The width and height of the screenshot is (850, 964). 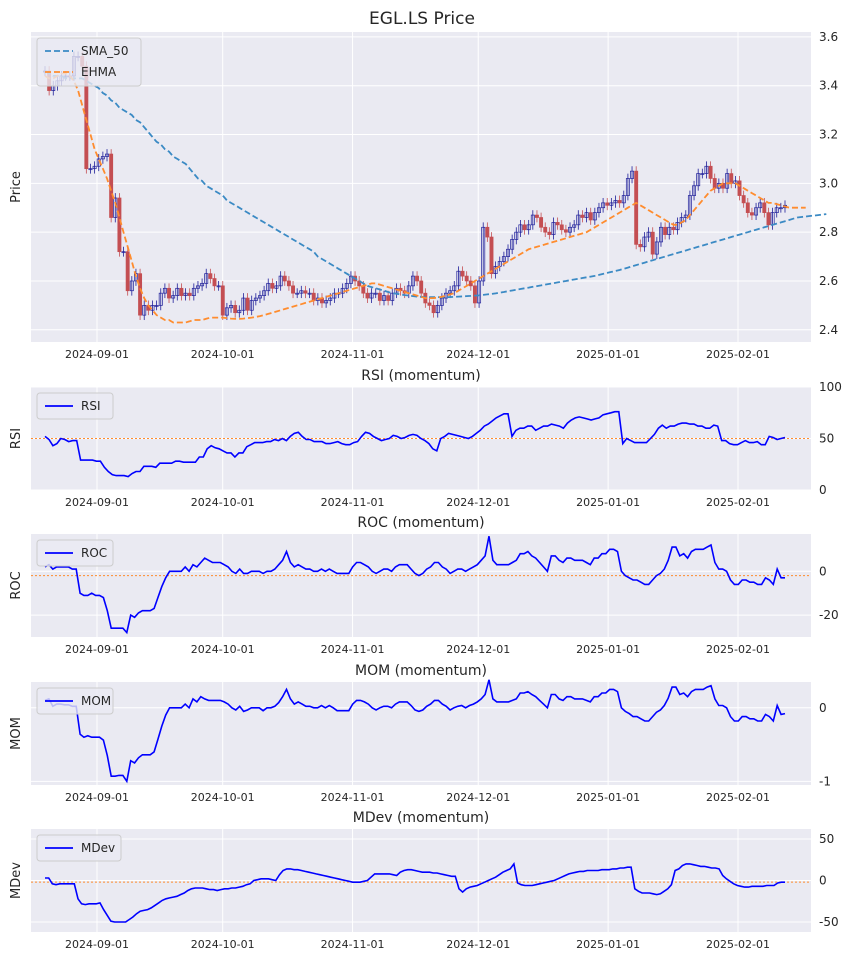 What do you see at coordinates (828, 135) in the screenshot?
I see `y-tick-label: 3.2` at bounding box center [828, 135].